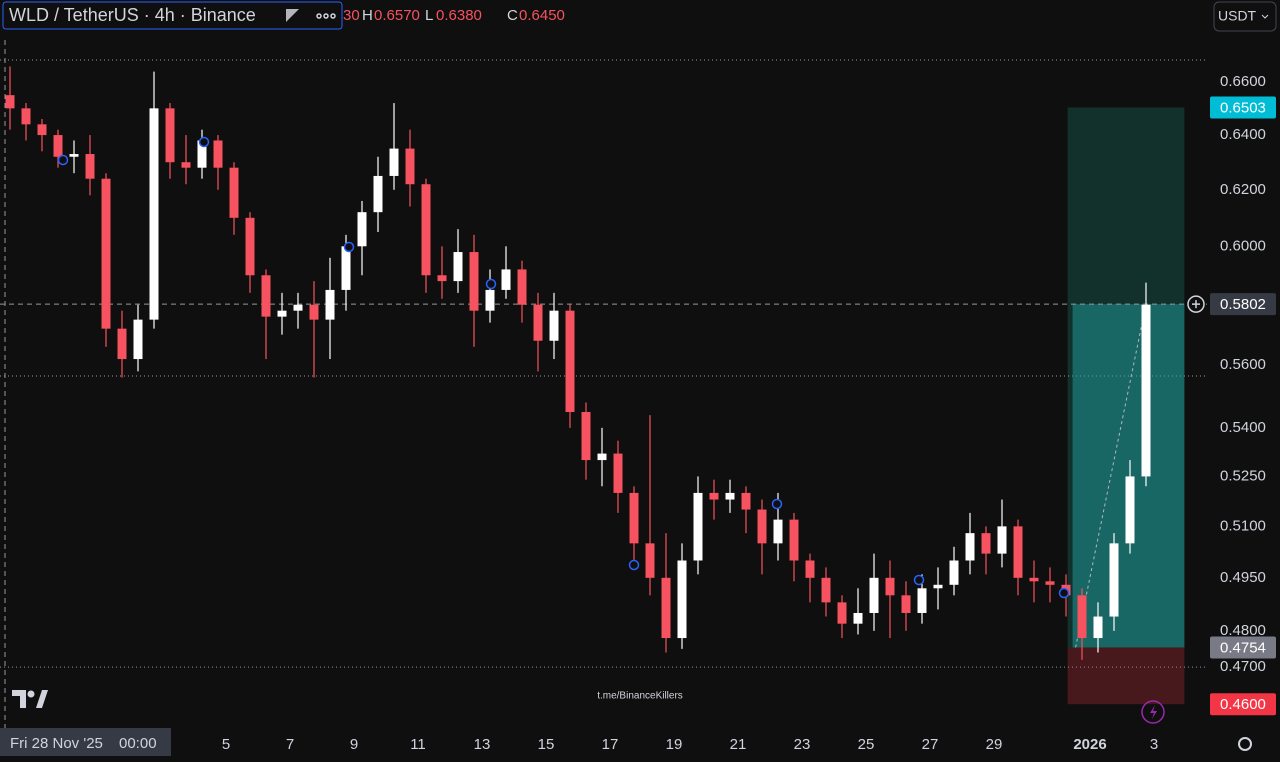 This screenshot has height=762, width=1280. I want to click on ohlc-open: 30, so click(351, 15).